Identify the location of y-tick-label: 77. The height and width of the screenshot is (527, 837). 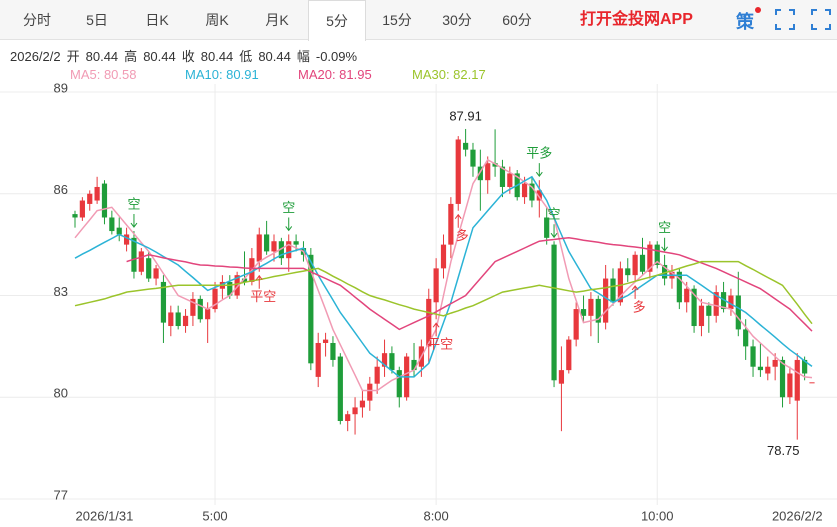
(61, 494).